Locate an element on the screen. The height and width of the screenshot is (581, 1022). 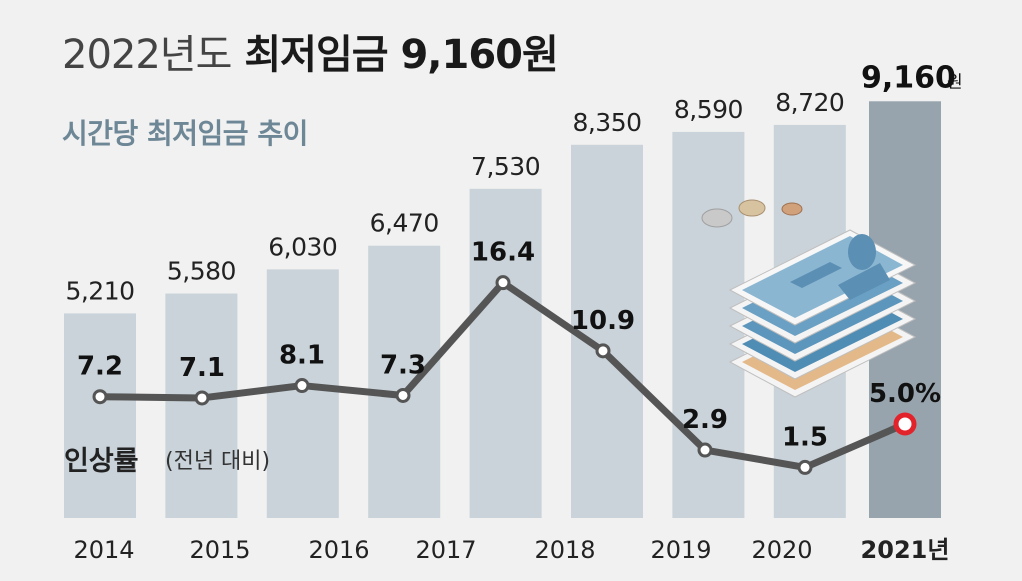
growth-point-highlight is located at coordinates (905, 424).